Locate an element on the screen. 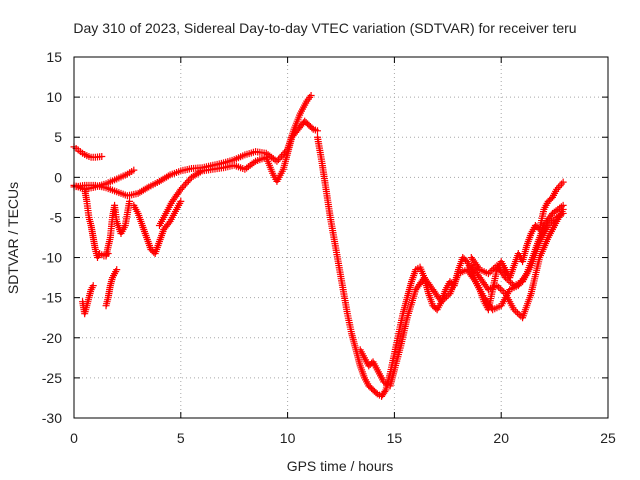  x-tick-label: 20 is located at coordinates (501, 438).